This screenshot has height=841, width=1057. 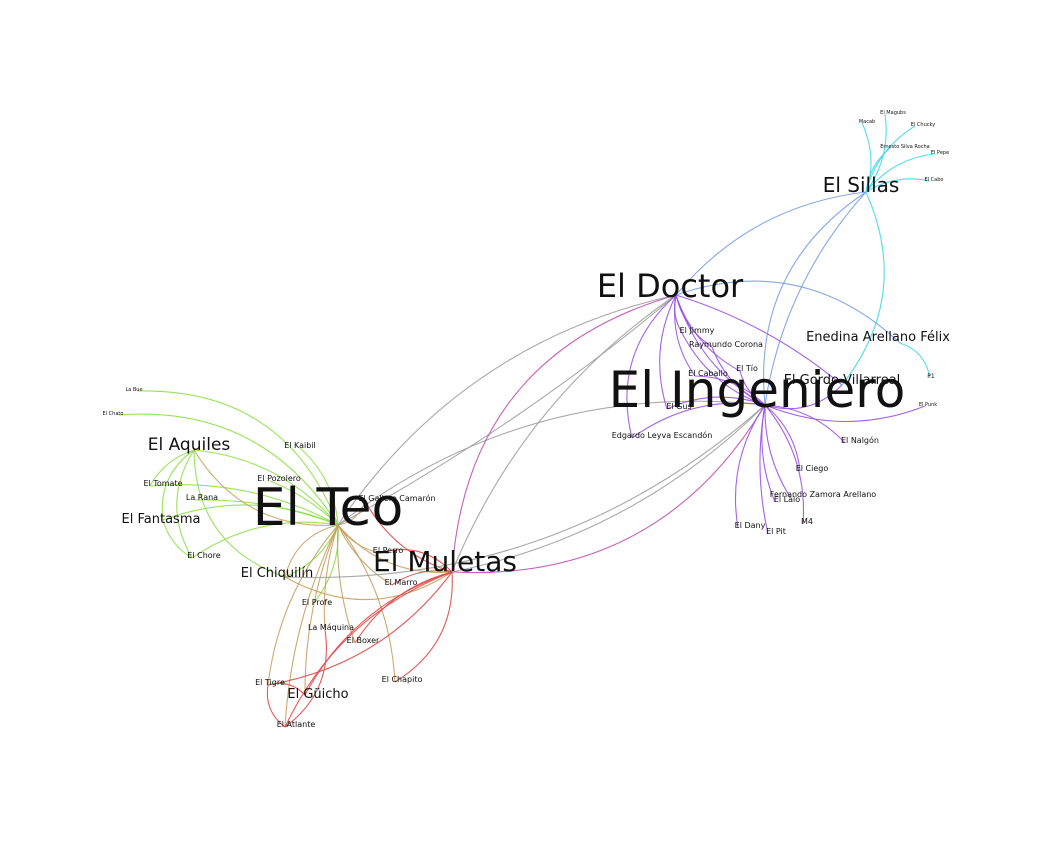 I want to click on edge-ingeniero-caballo, so click(x=730, y=390).